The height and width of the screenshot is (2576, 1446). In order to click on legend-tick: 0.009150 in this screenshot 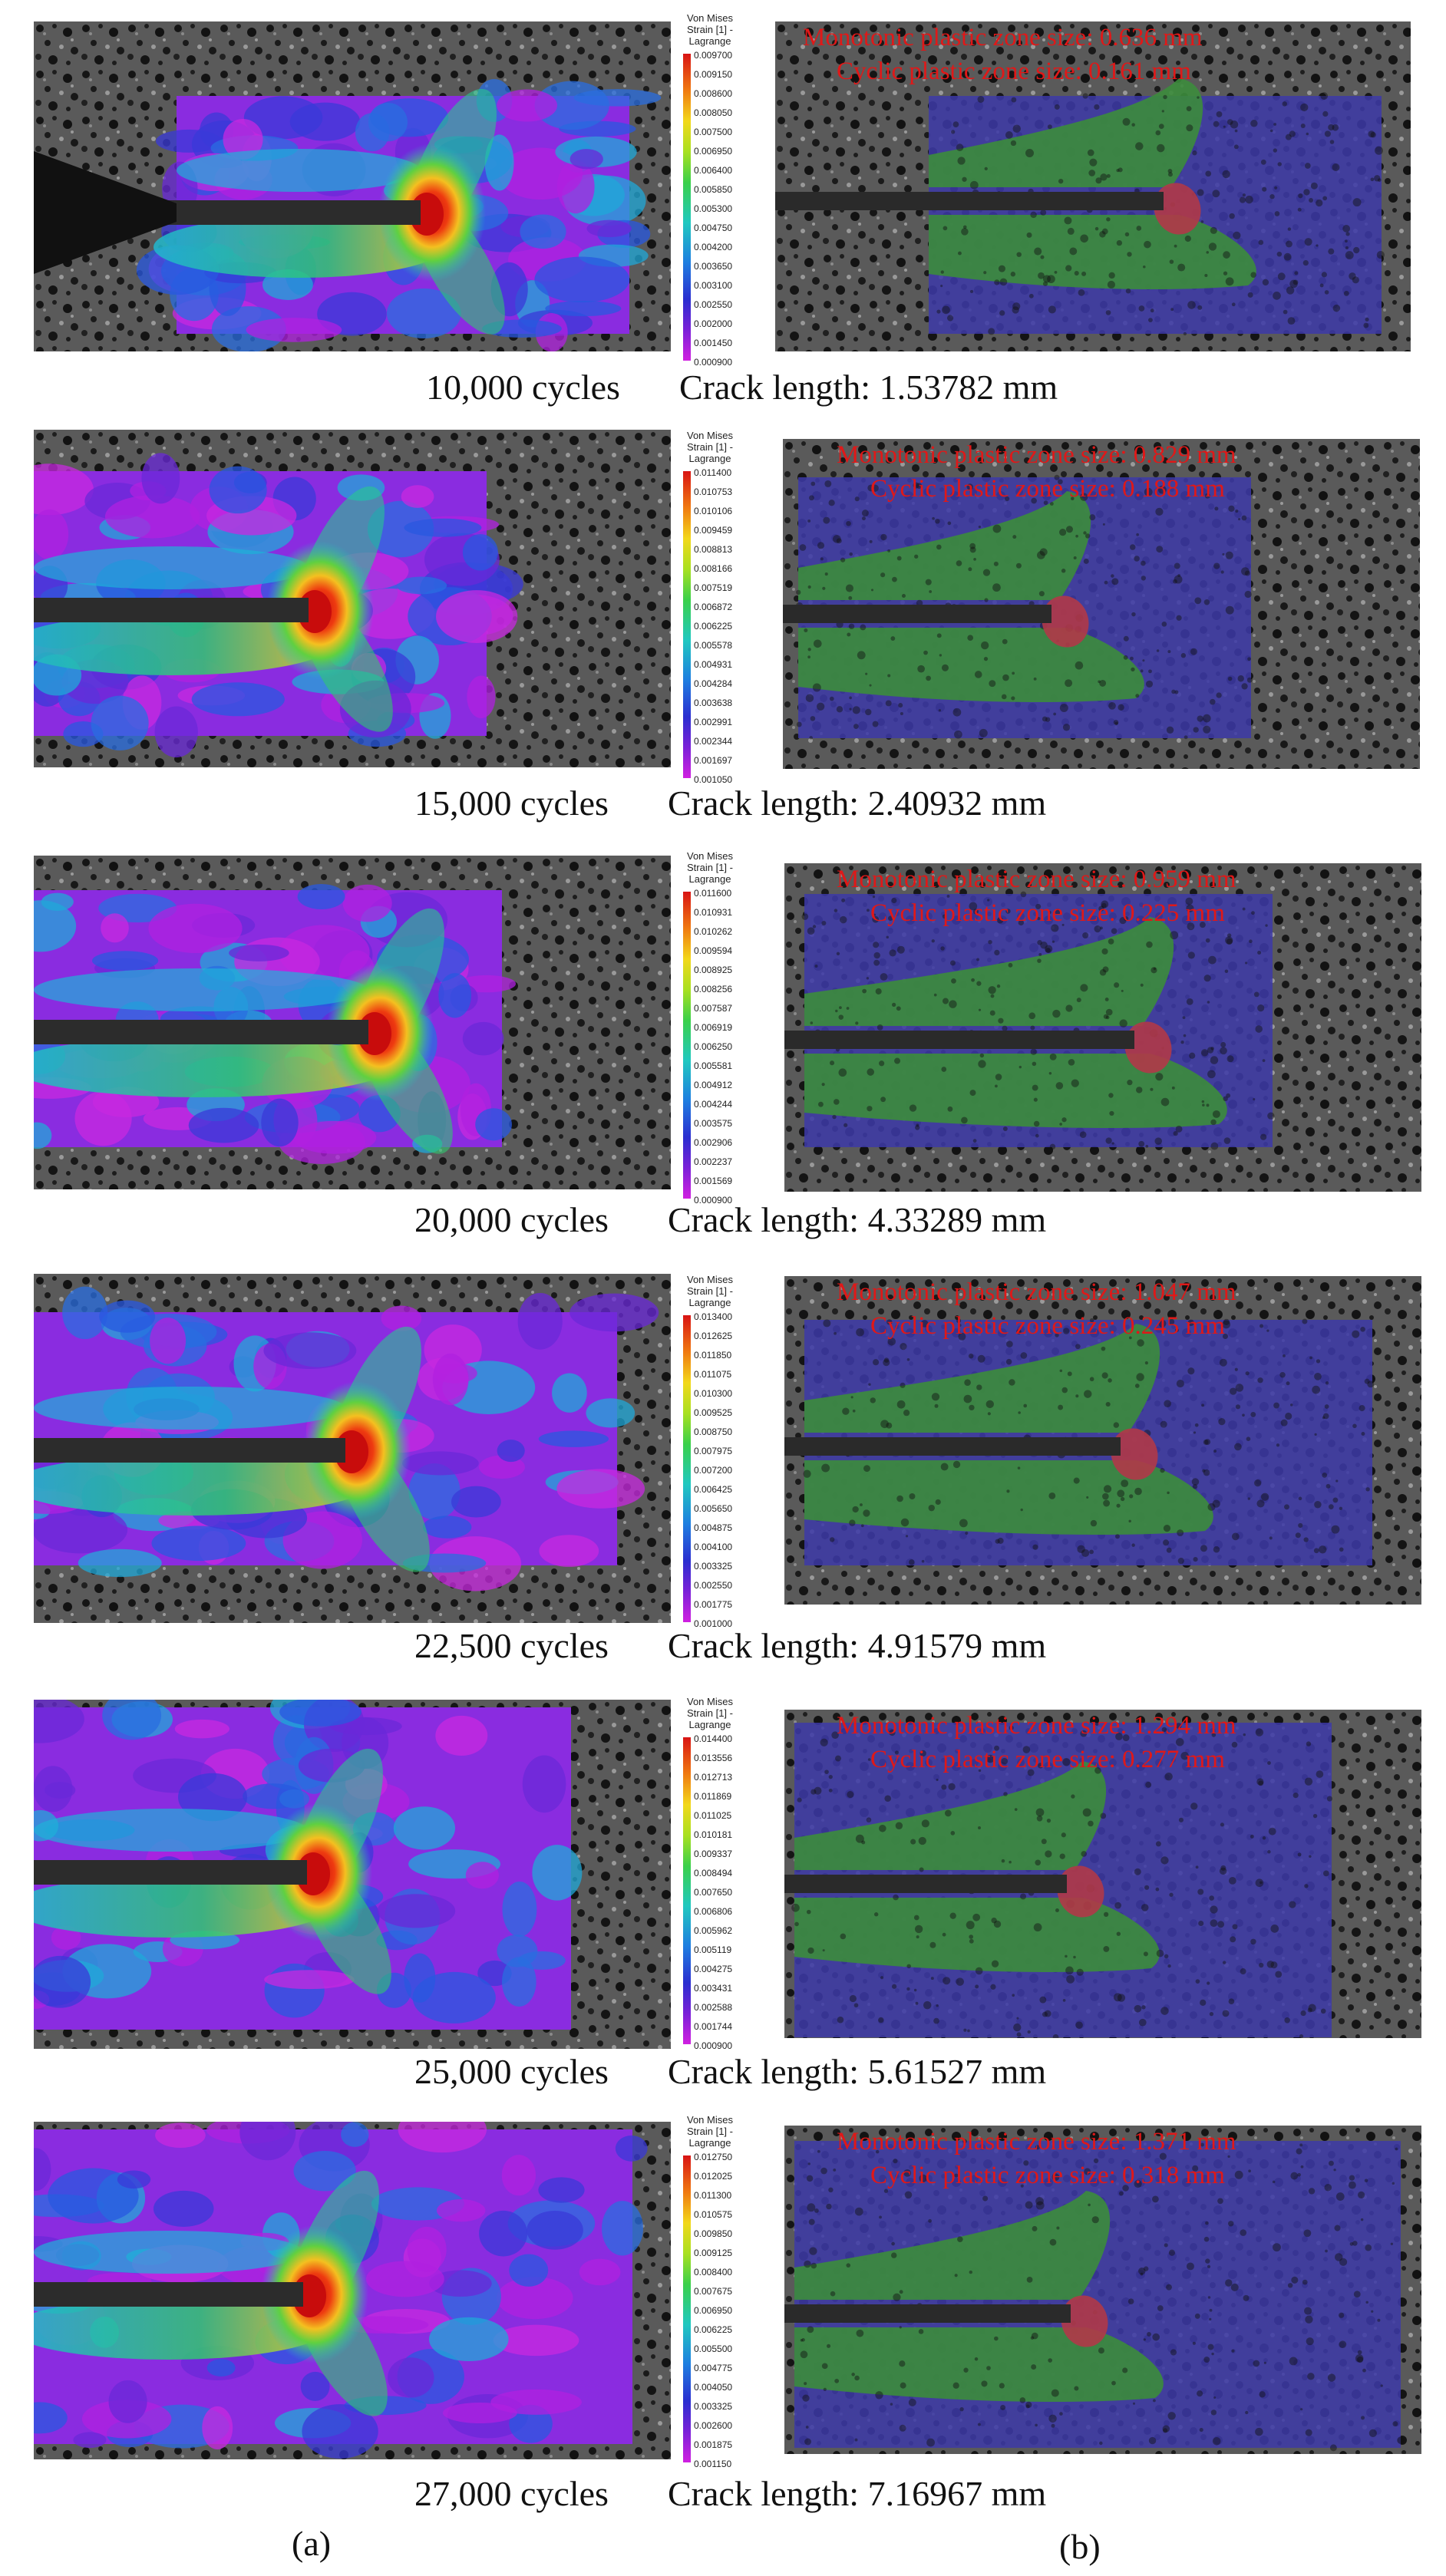, I will do `click(714, 74)`.